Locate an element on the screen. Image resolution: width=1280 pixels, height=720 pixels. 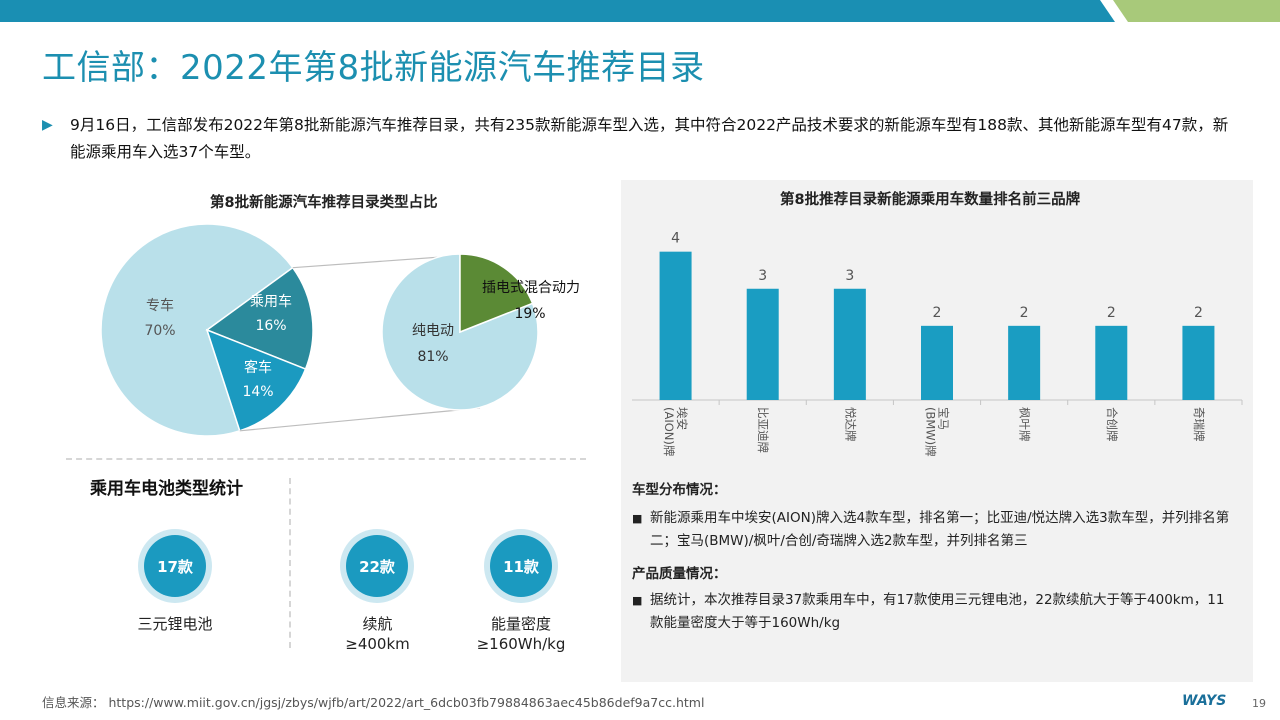
density-stat-label: 能量密度 ≥160Wh/kg is located at coordinates (521, 634).